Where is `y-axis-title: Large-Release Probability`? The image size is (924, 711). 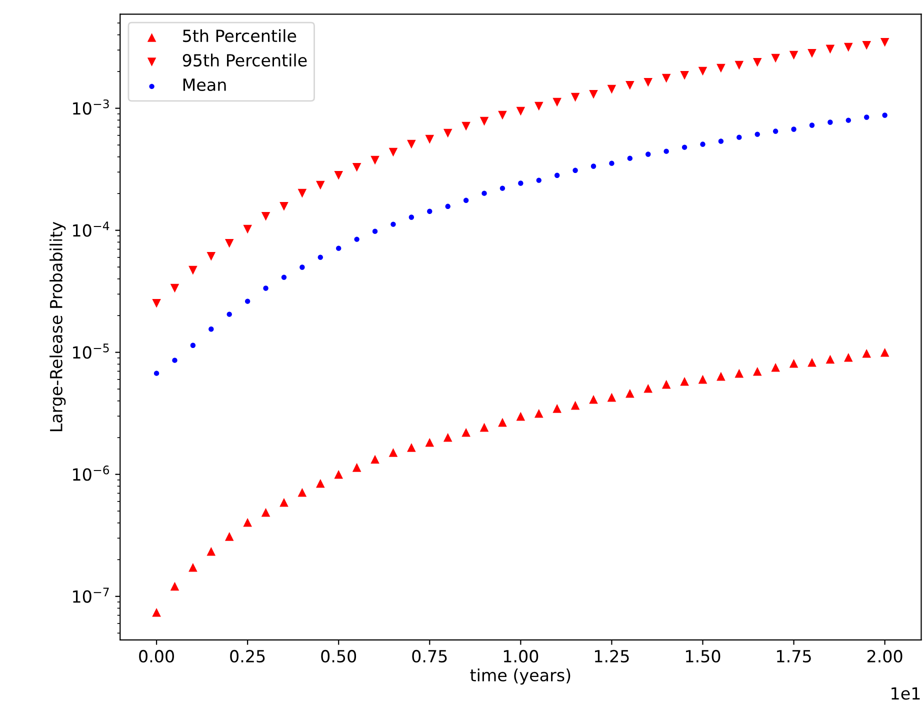 y-axis-title: Large-Release Probability is located at coordinates (58, 327).